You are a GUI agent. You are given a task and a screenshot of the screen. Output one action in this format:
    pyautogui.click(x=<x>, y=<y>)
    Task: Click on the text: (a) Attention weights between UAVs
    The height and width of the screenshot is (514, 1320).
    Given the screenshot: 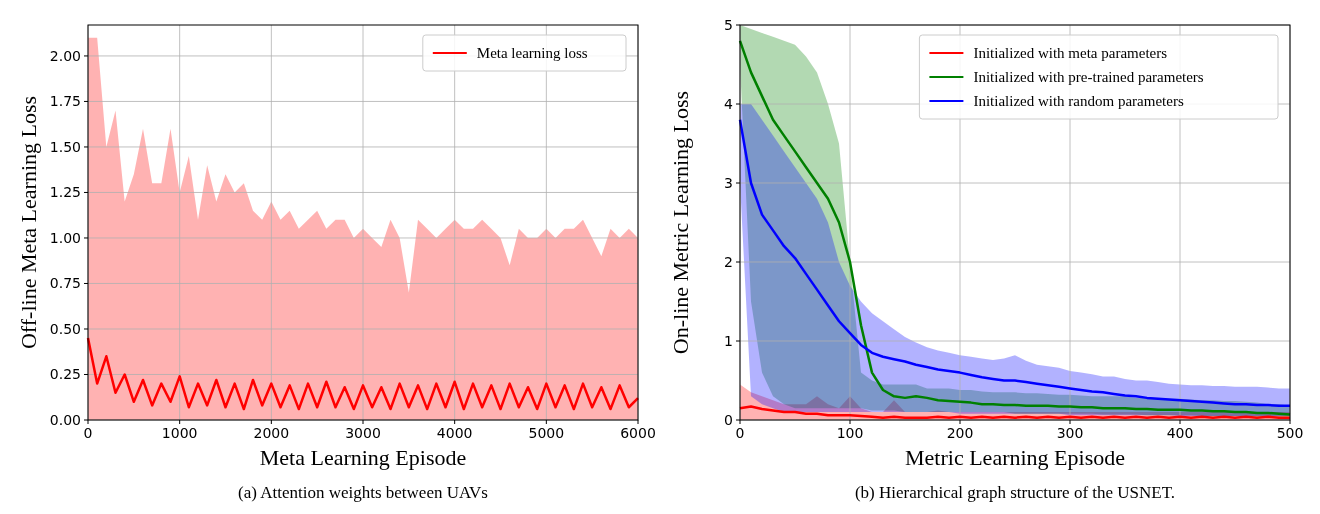 What is the action you would take?
    pyautogui.click(x=363, y=492)
    